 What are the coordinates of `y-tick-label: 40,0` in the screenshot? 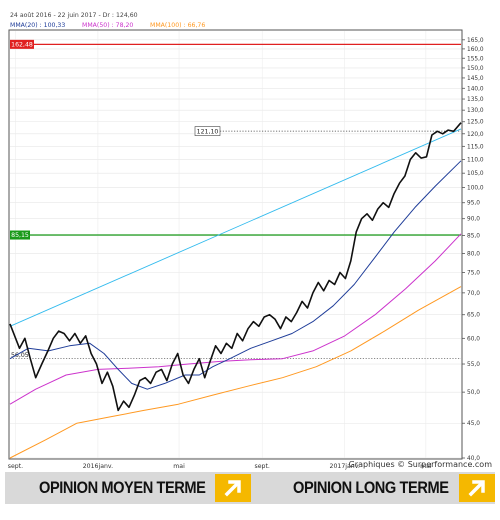 It's located at (473, 459).